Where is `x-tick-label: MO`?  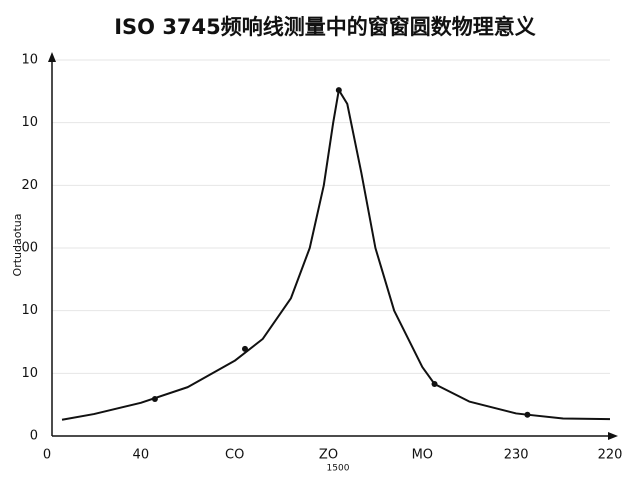
x-tick-label: MO is located at coordinates (422, 455).